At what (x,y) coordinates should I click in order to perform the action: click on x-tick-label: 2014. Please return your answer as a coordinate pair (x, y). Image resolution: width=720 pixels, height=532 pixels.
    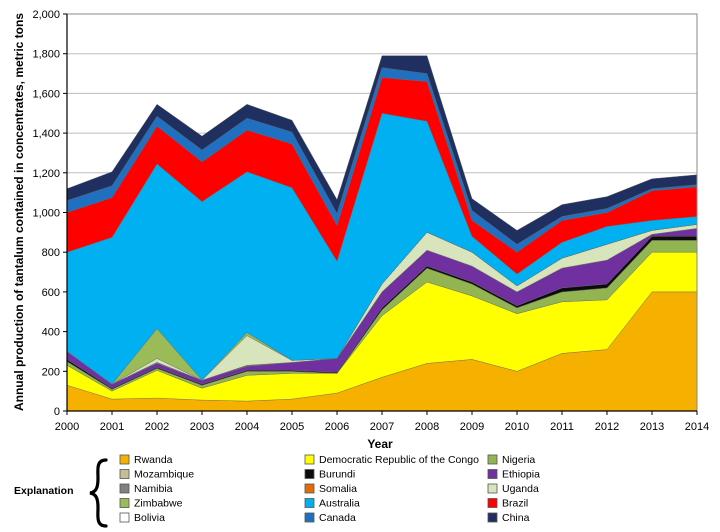
    Looking at the image, I should click on (697, 427).